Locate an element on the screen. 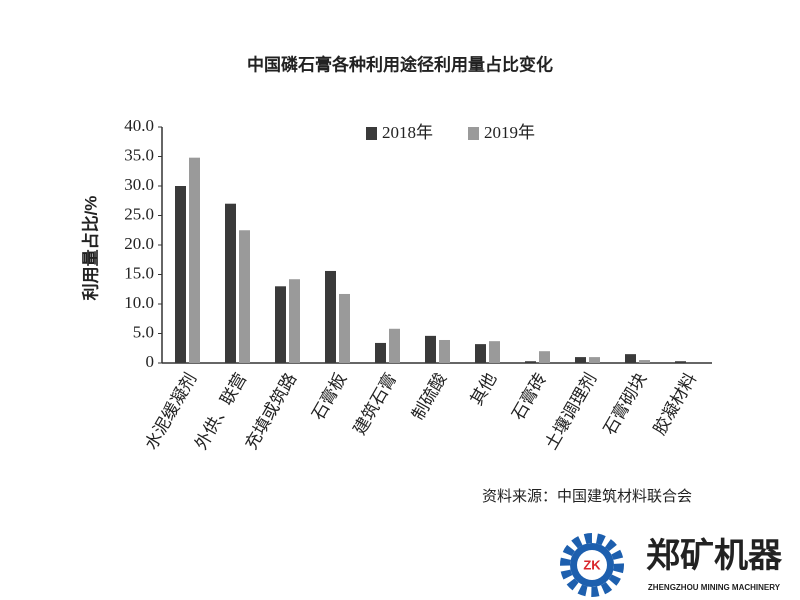 This screenshot has height=600, width=800. y-tick-label: 30.0 is located at coordinates (139, 184).